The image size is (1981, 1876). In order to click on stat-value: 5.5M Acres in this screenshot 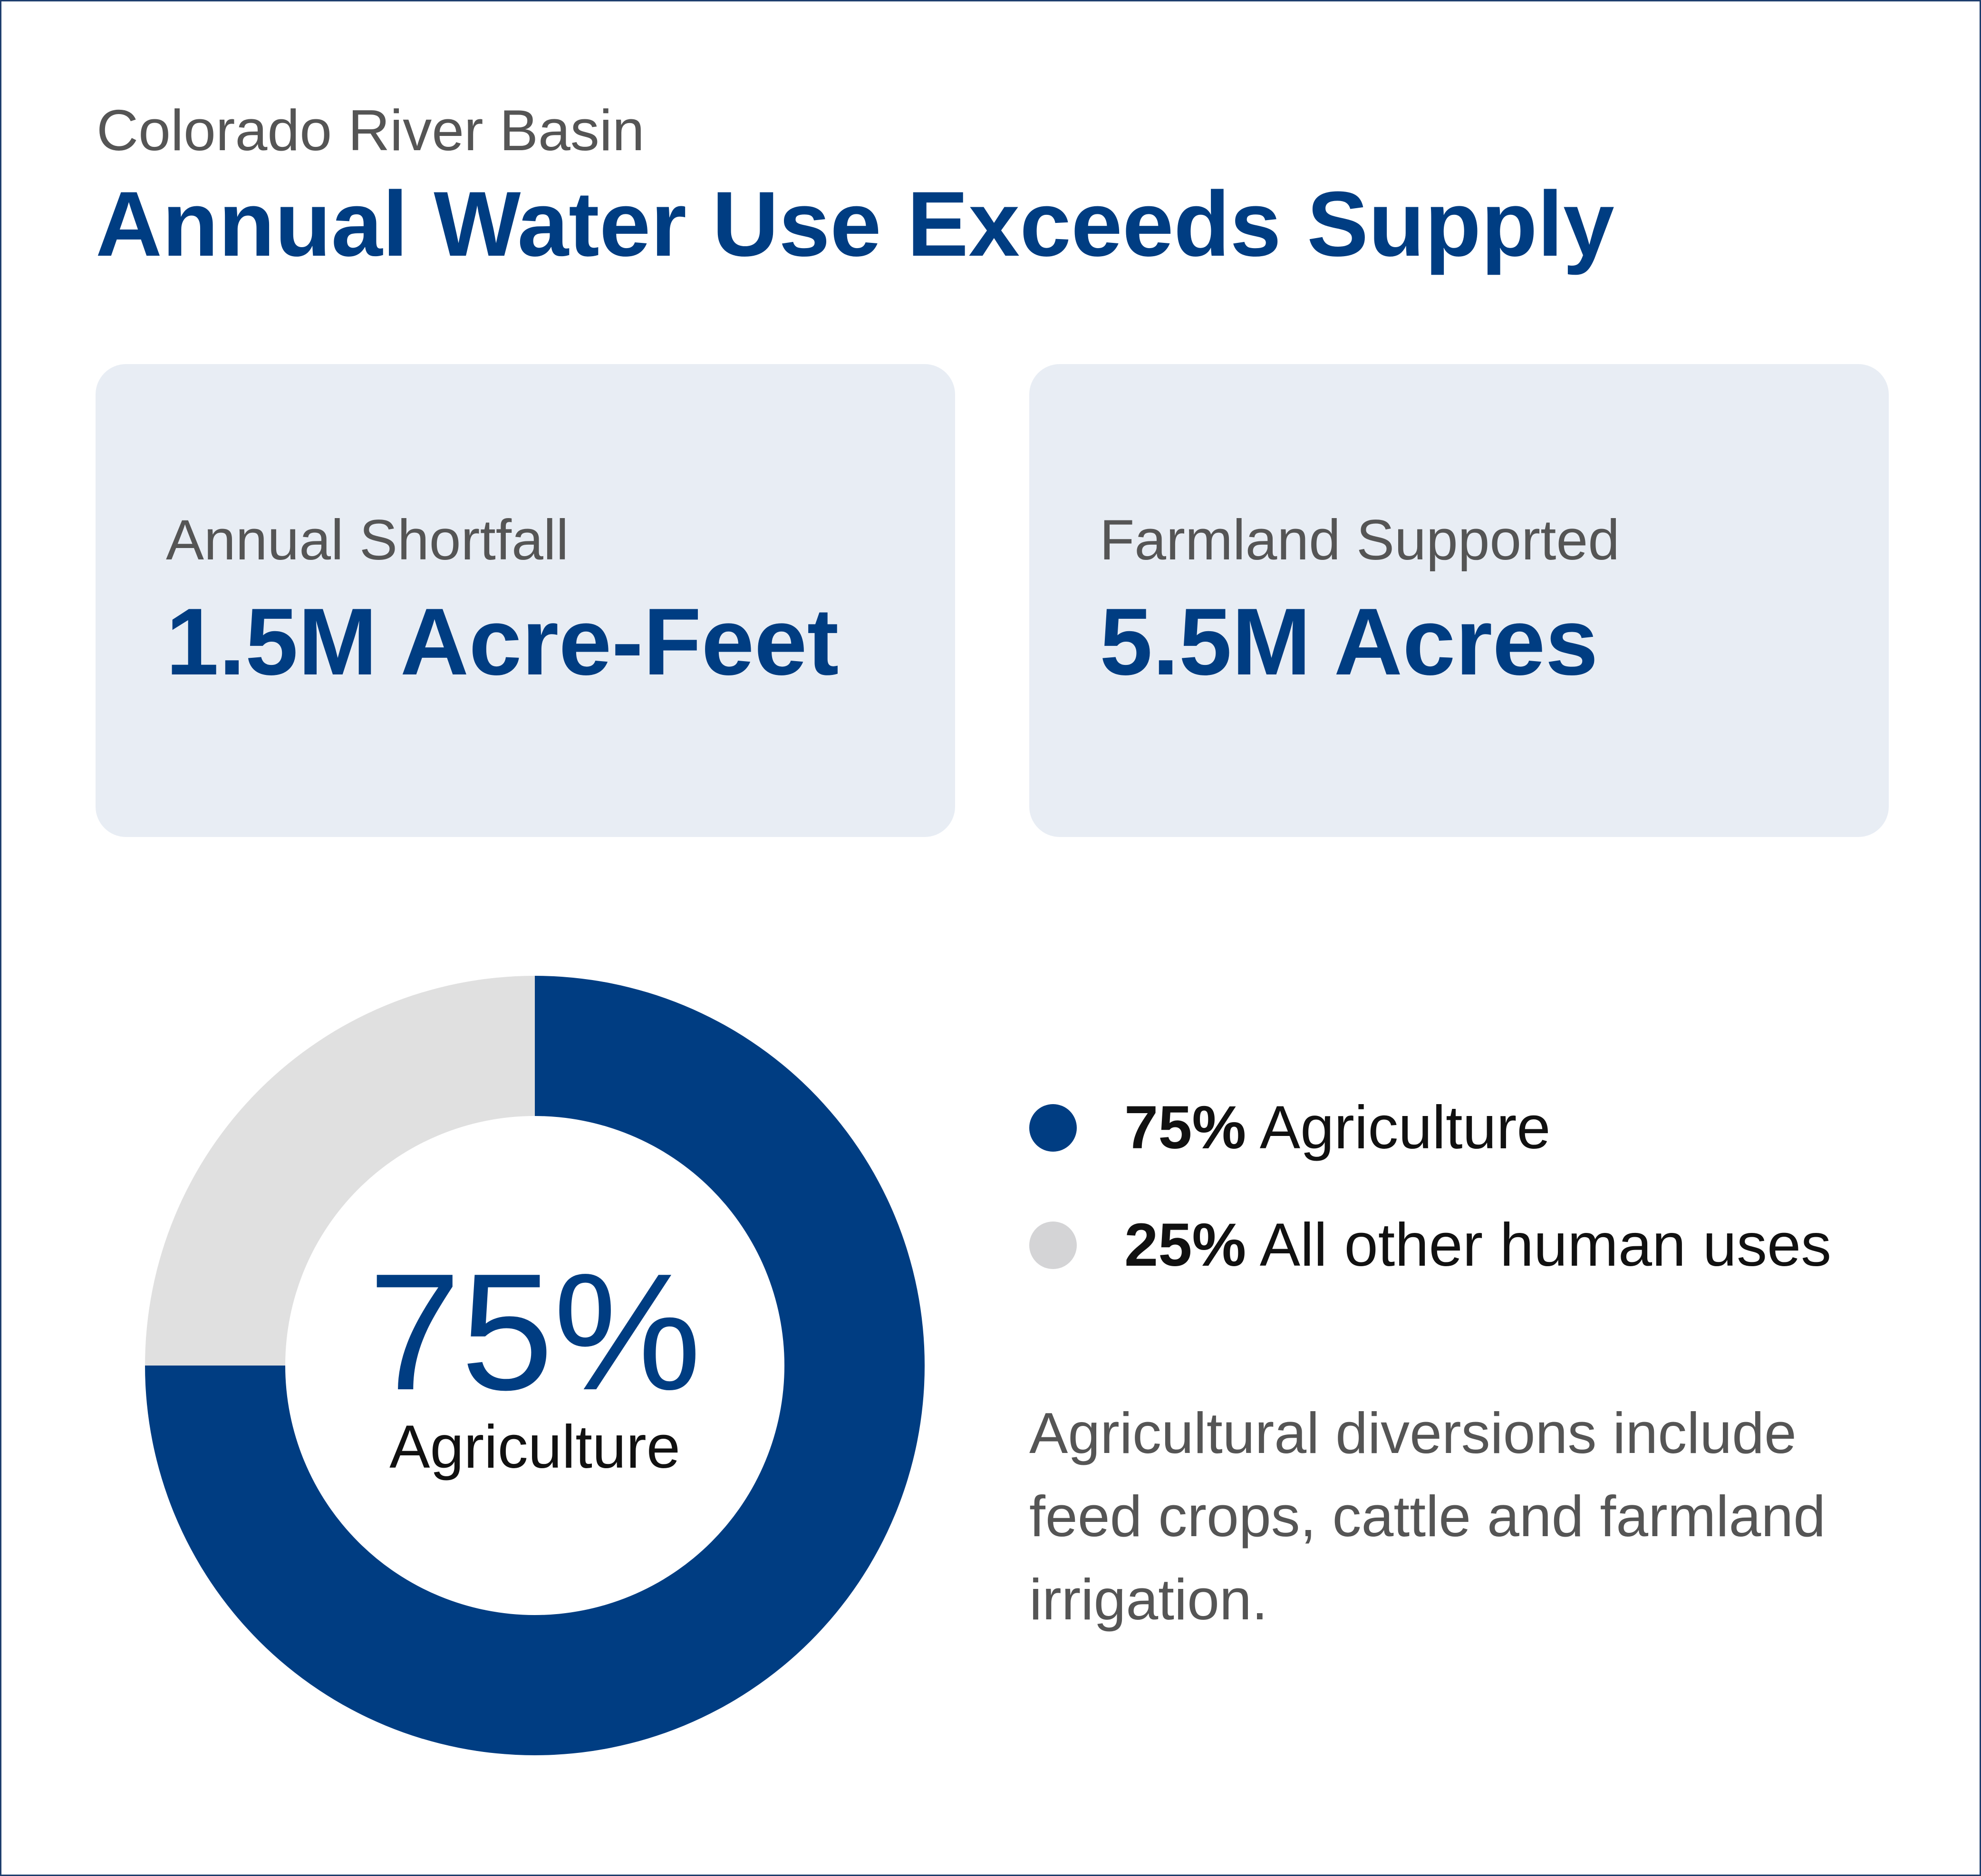, I will do `click(1349, 642)`.